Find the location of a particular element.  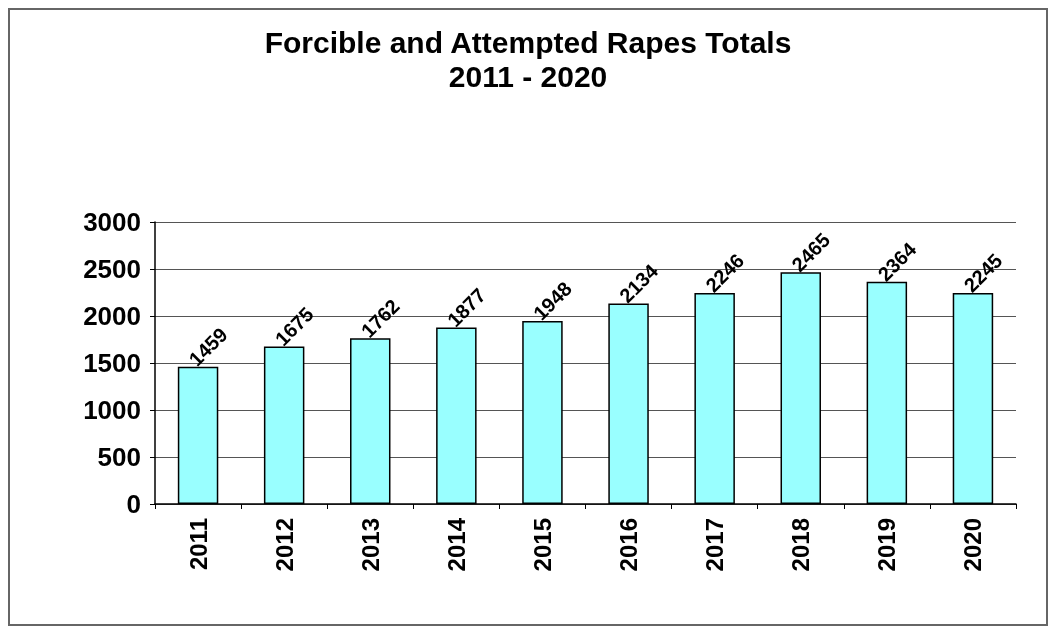

x-tick-label: 2012 is located at coordinates (284, 545).